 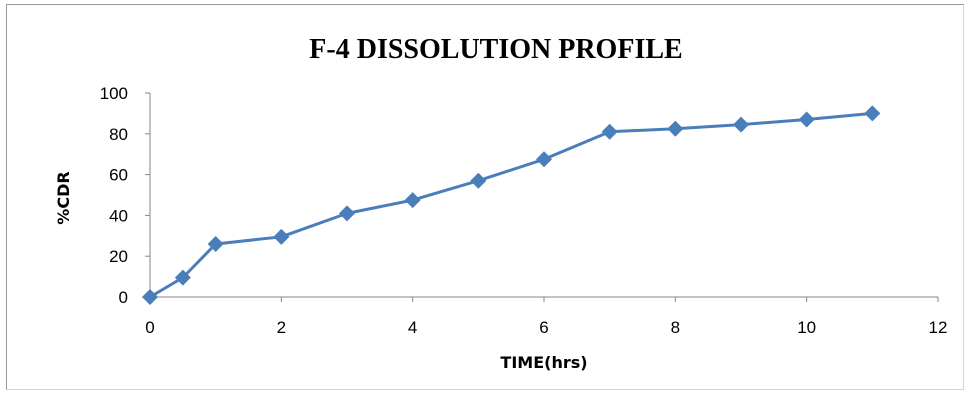 I want to click on x-tick-label: 10, so click(x=806, y=327).